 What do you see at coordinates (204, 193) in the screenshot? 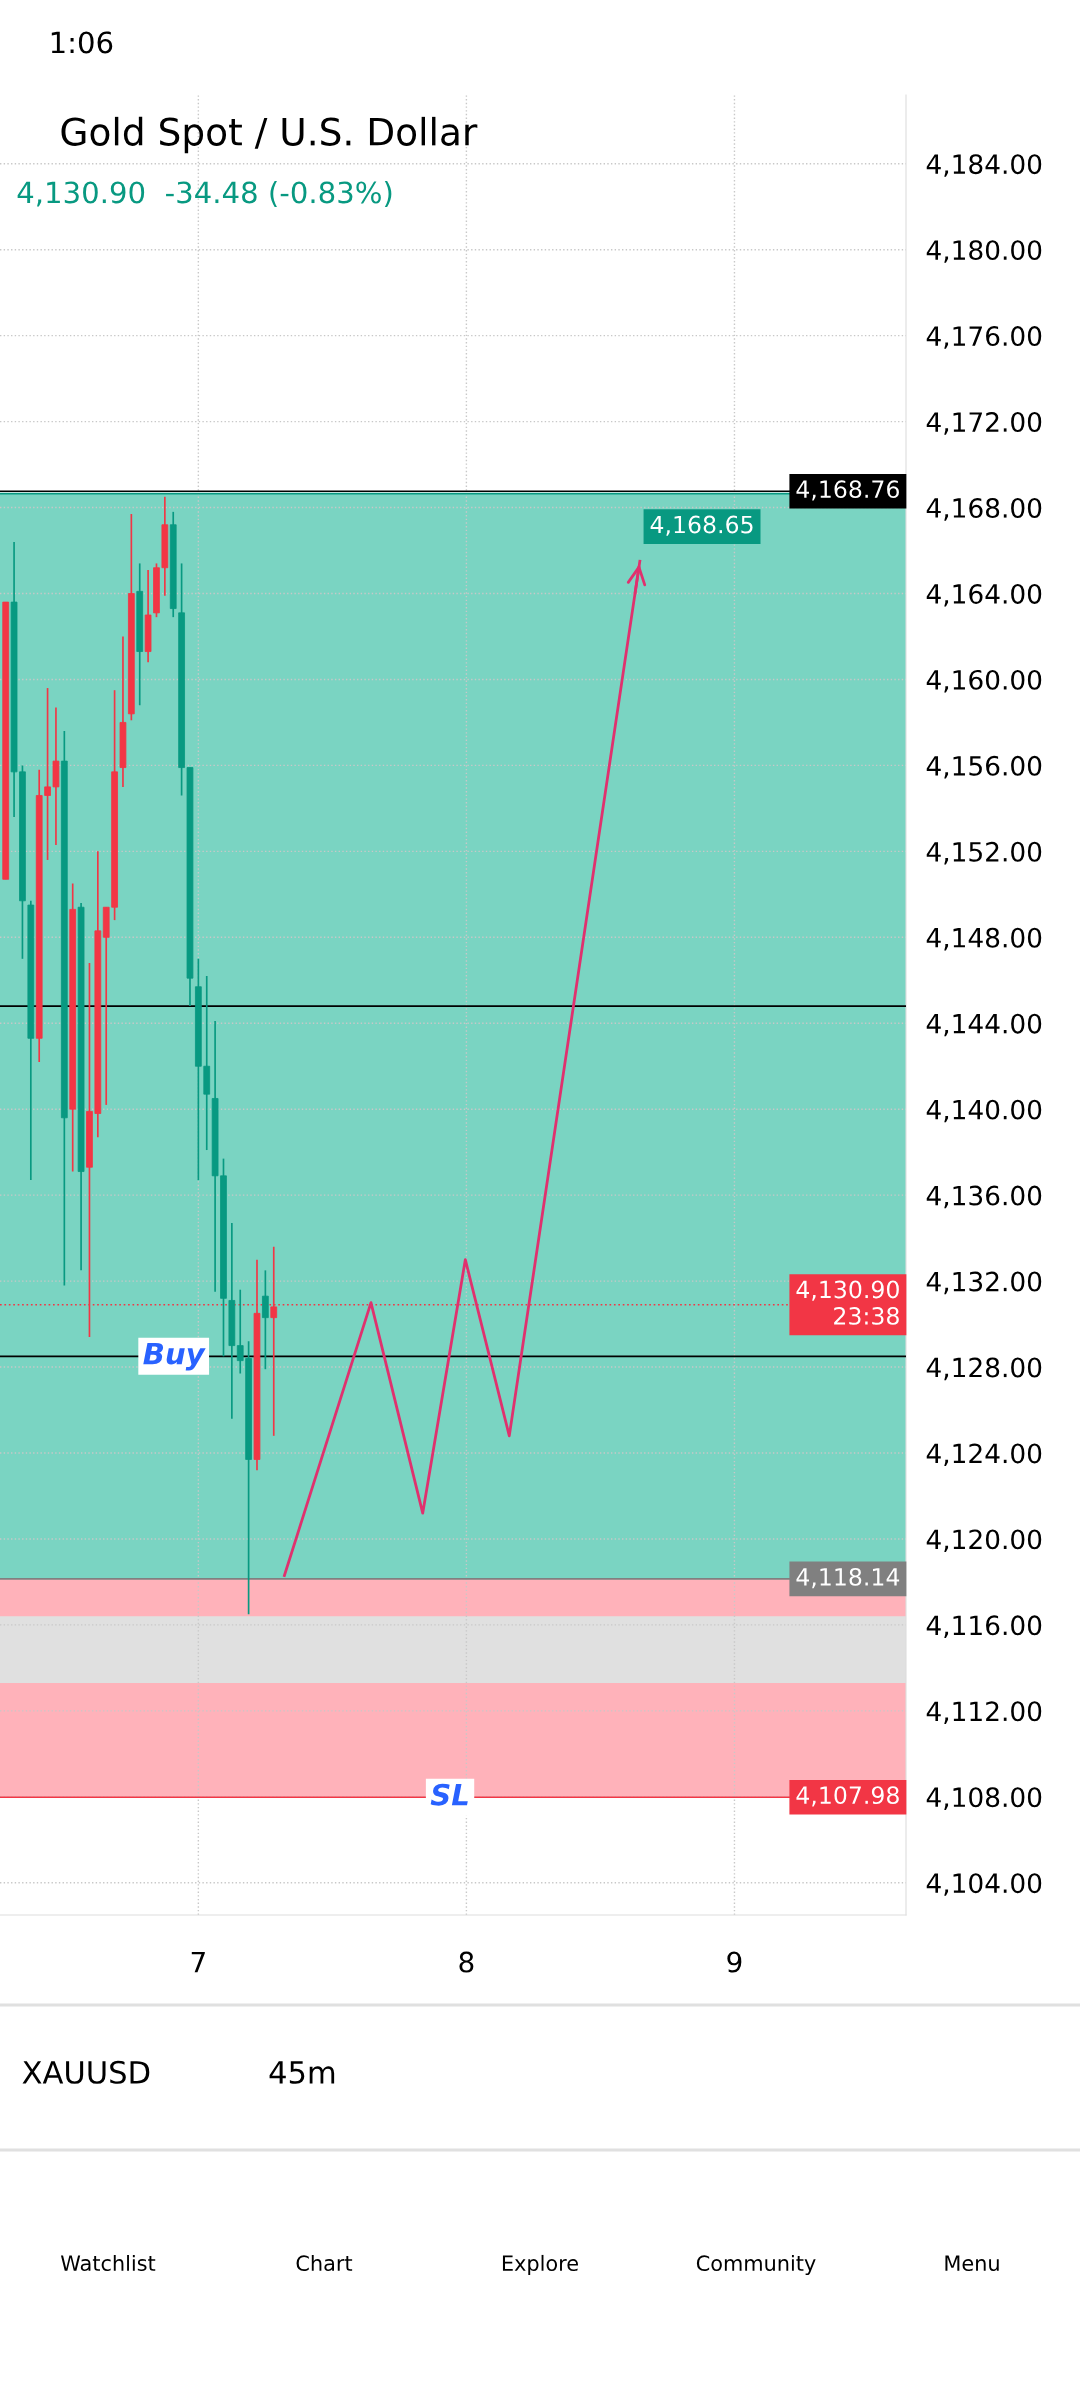
I see `text: 4,130.90 -34.48 (-0.83%)` at bounding box center [204, 193].